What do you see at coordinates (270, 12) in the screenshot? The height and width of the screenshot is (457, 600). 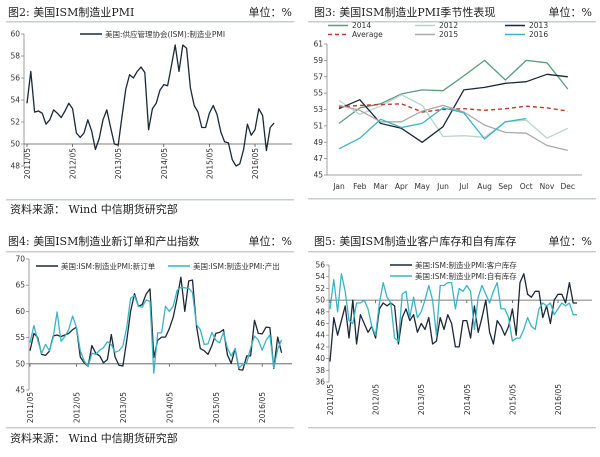 I see `chart2-unit: 单位：%` at bounding box center [270, 12].